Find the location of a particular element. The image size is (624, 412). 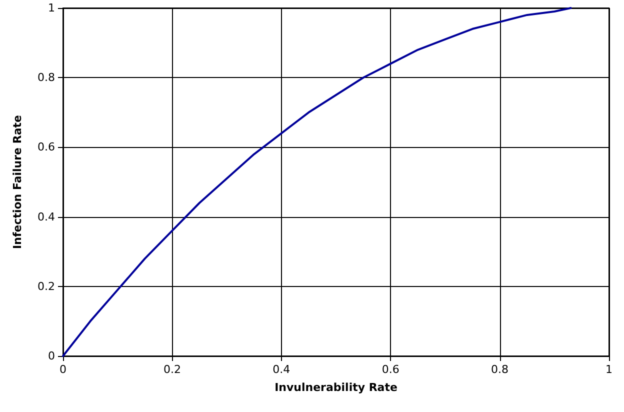

x-tick-label: 0 is located at coordinates (63, 369).